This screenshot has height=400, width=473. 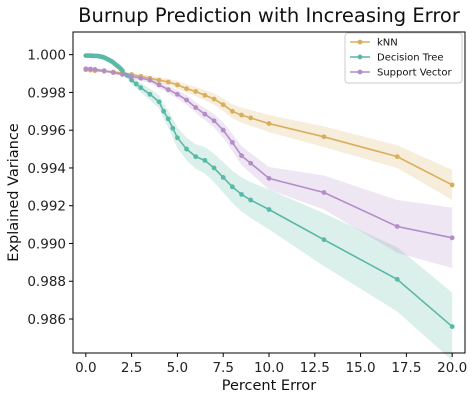 What do you see at coordinates (177, 368) in the screenshot?
I see `x-tick-label: 5.0` at bounding box center [177, 368].